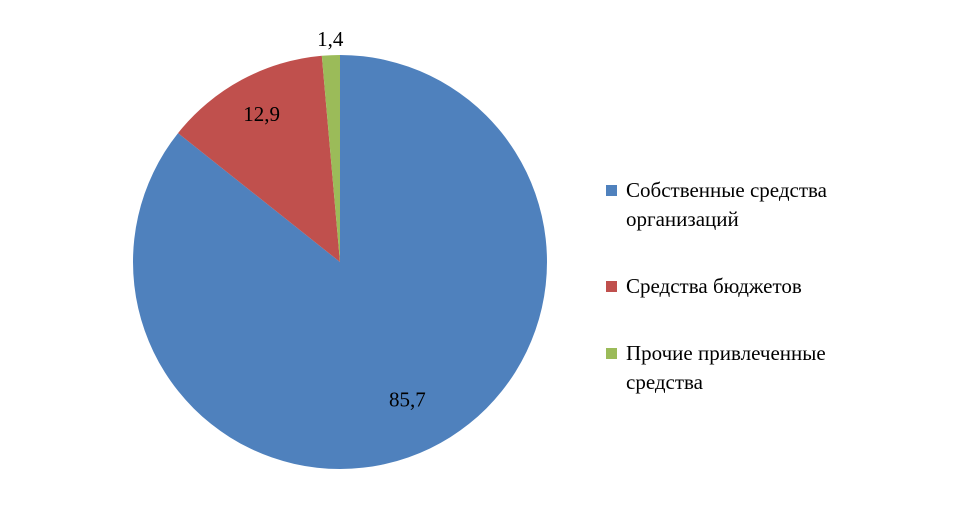 Image resolution: width=969 pixels, height=525 pixels. What do you see at coordinates (714, 286) in the screenshot?
I see `legend-label: Средства бюджетов` at bounding box center [714, 286].